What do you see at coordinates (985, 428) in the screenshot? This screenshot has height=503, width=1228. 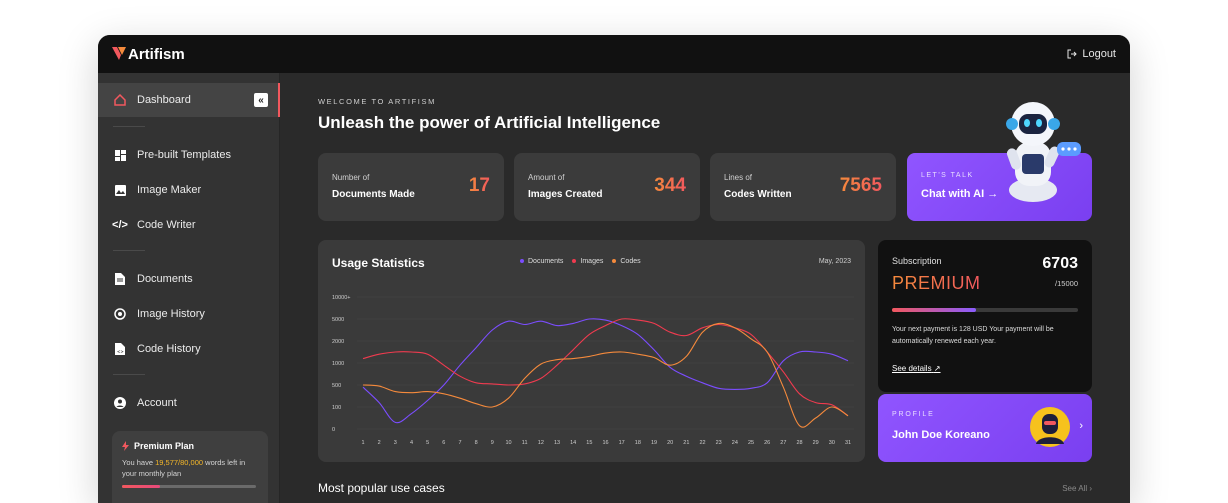 I see `profile-card: PROFILE John Doe Koreano ›` at bounding box center [985, 428].